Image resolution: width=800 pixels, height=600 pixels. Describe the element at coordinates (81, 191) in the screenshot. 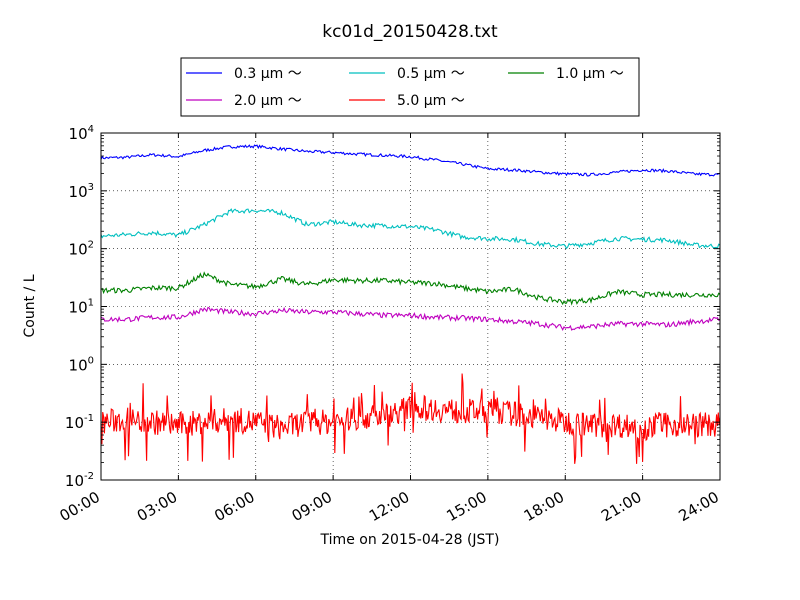

I see `y-tick-label: 10³` at that location.